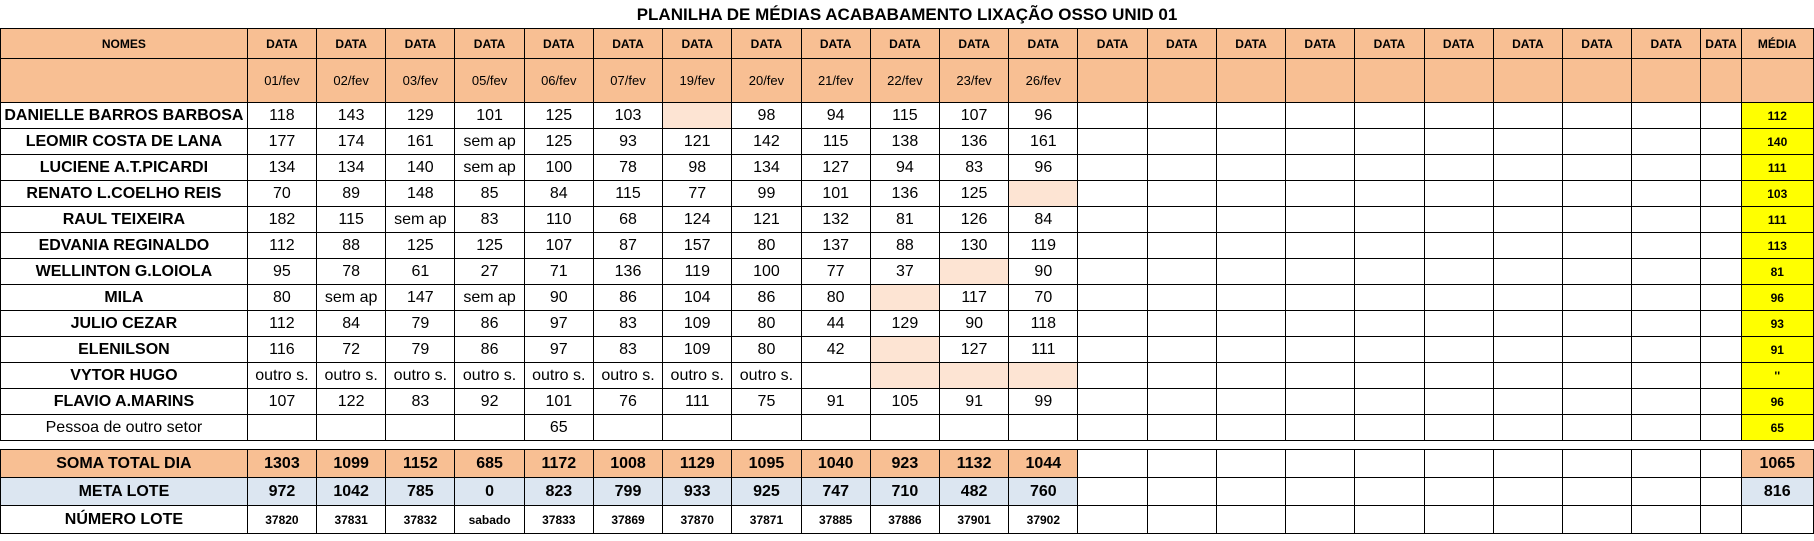  Describe the element at coordinates (351, 401) in the screenshot. I see `value-cell: 122` at that location.